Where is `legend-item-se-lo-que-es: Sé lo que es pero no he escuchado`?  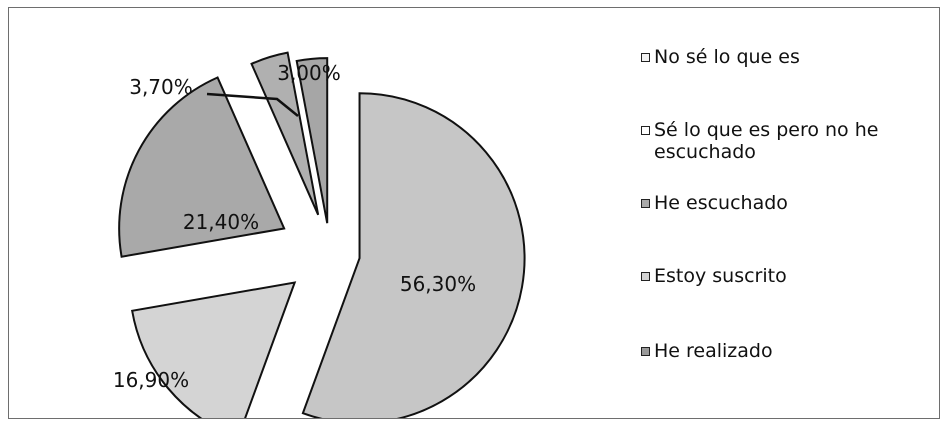 legend-item-se-lo-que-es: Sé lo que es pero no he escuchado is located at coordinates (787, 141).